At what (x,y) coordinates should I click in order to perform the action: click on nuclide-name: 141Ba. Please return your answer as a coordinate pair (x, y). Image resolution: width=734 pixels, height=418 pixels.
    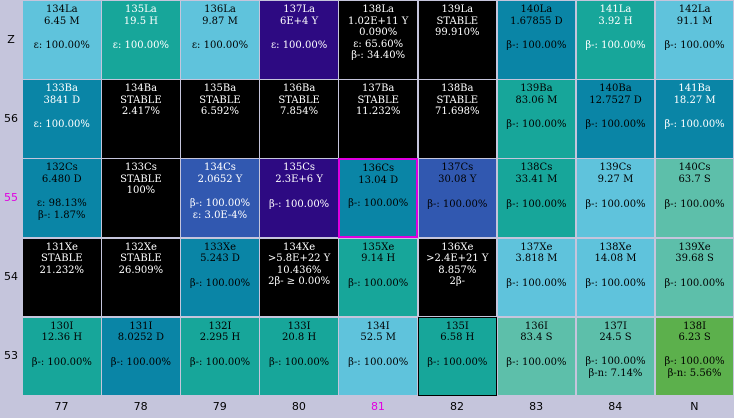
    Looking at the image, I should click on (694, 89).